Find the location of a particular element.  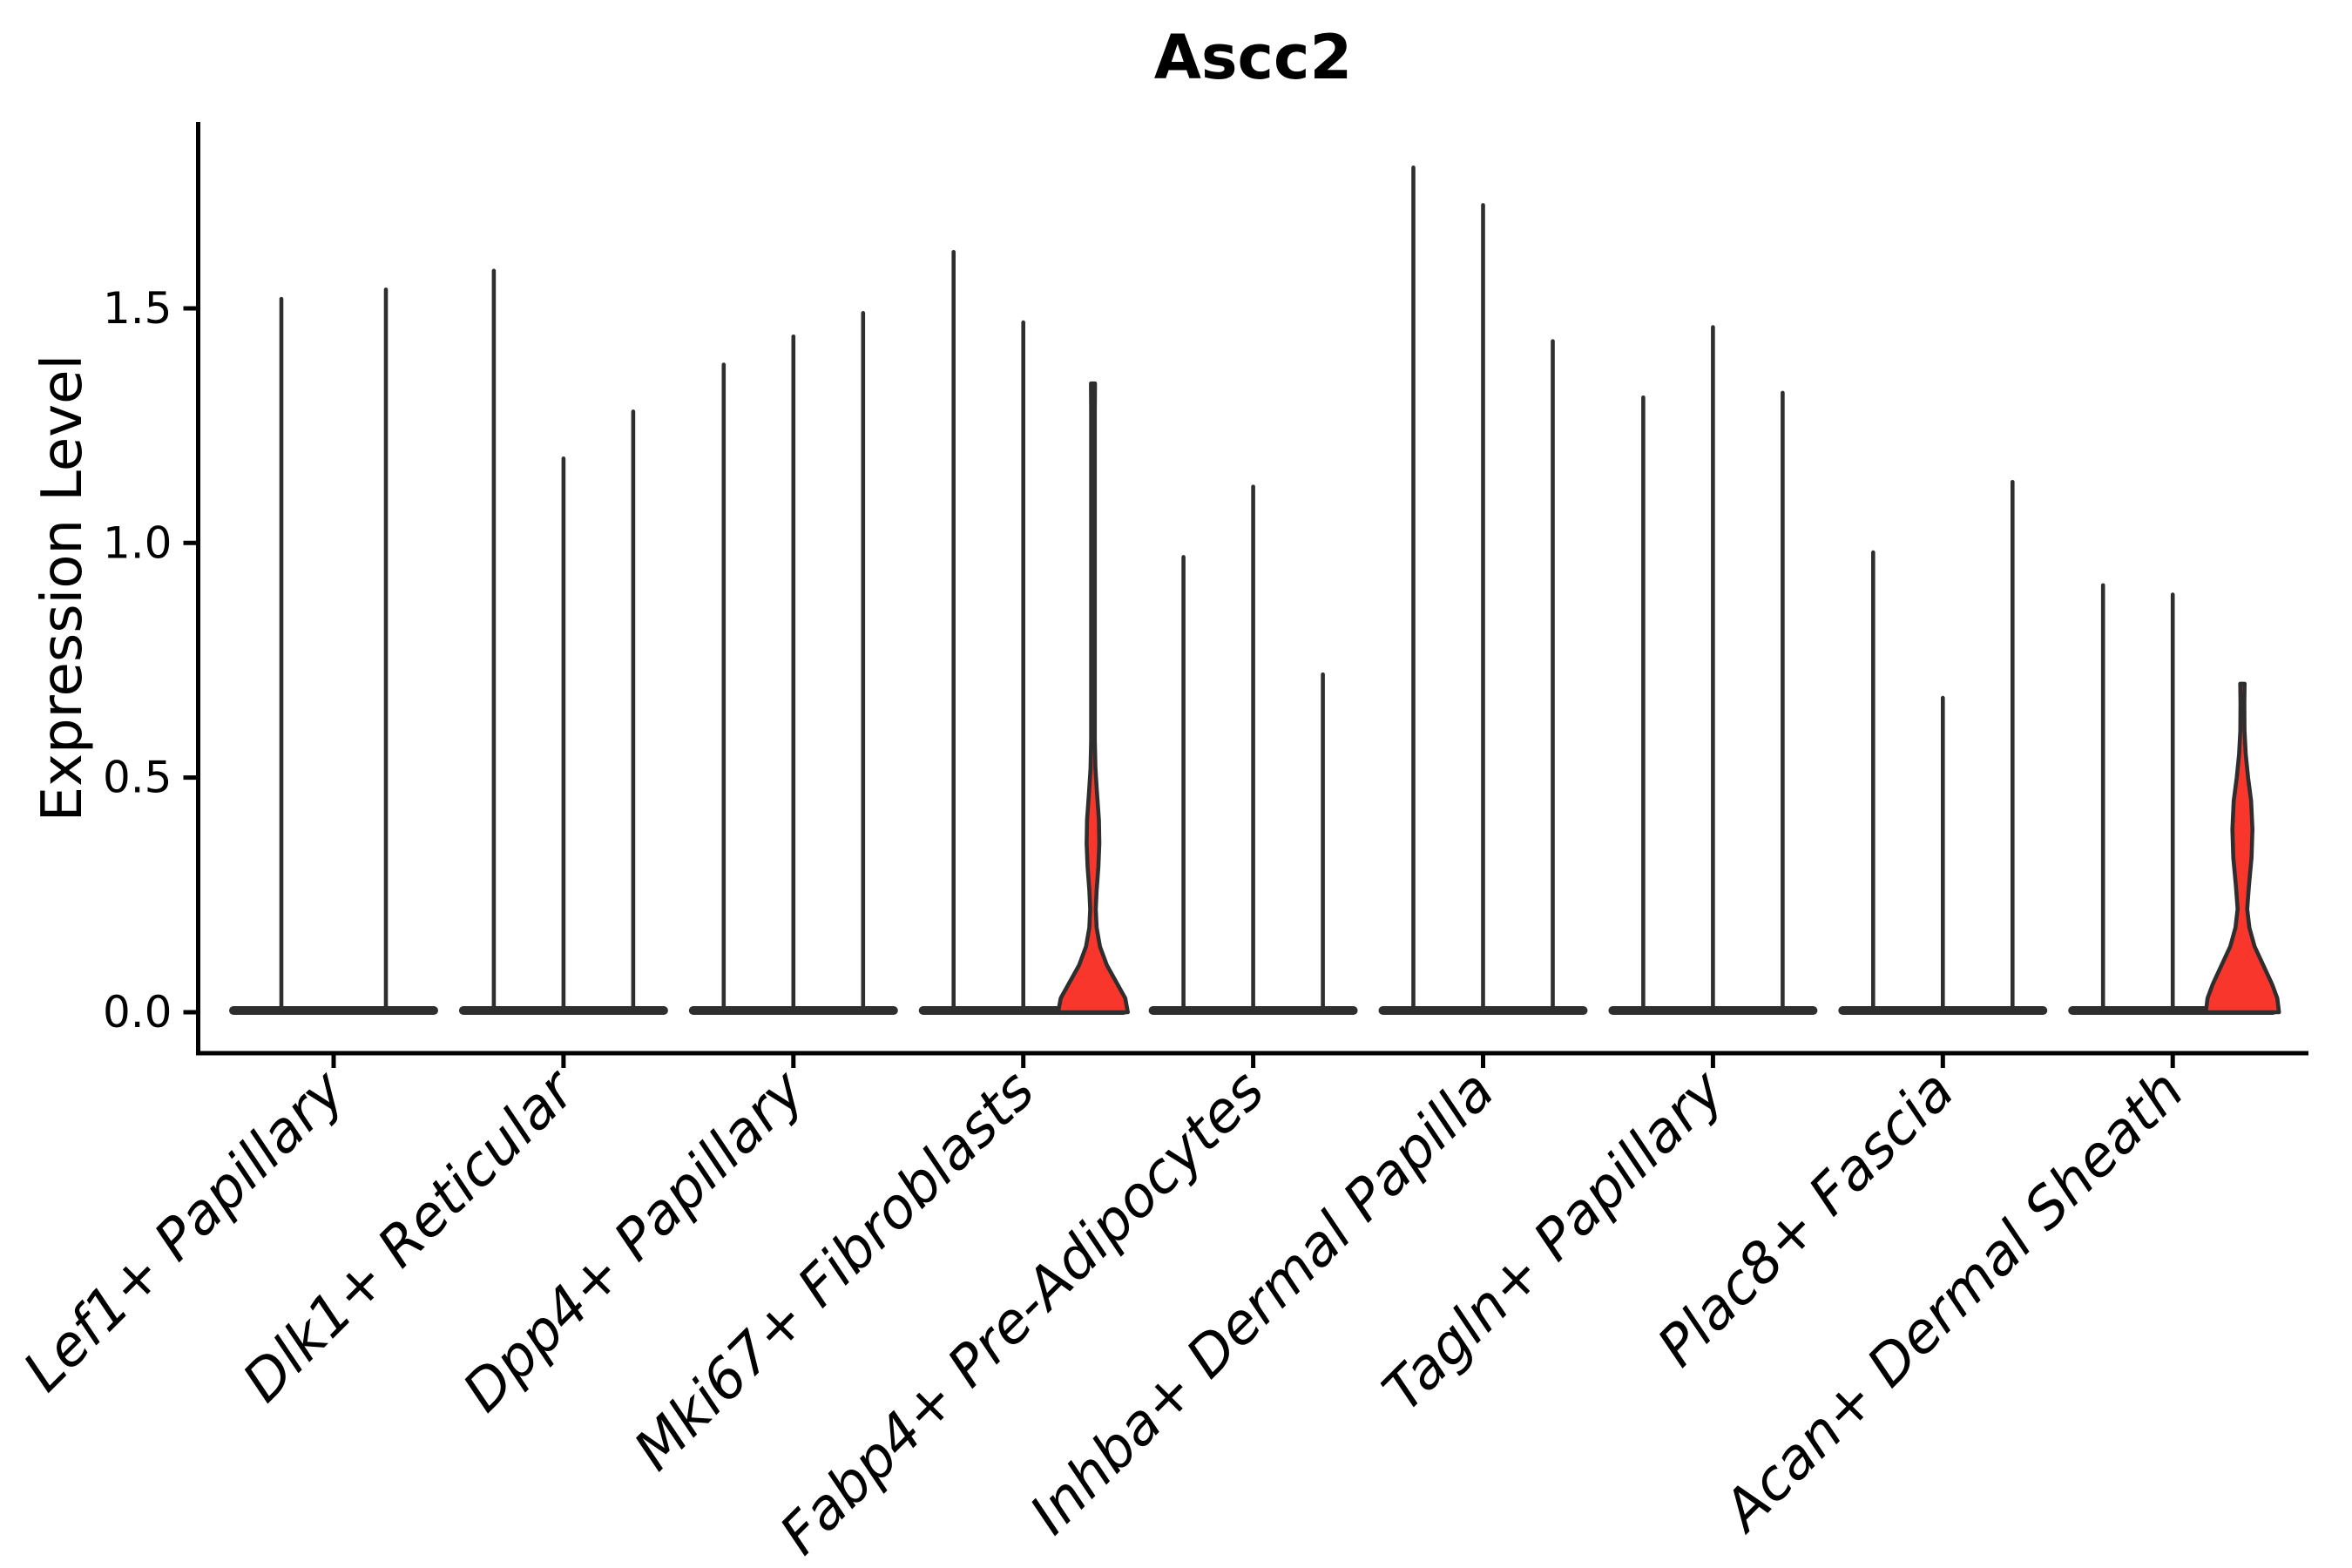

x-category-label: Inhba+ Dermal Papilla is located at coordinates (1262, 1302).